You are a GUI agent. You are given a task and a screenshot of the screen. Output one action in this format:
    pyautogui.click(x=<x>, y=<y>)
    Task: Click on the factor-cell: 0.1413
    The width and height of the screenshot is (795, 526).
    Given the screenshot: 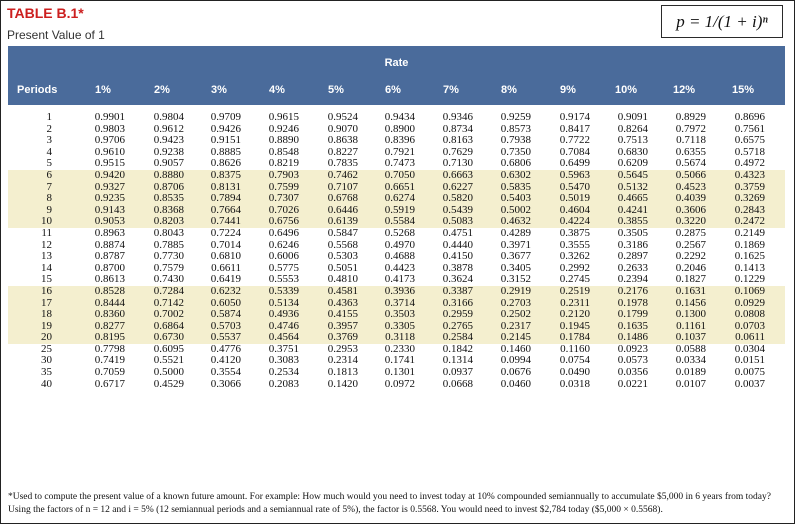 What is the action you would take?
    pyautogui.click(x=749, y=267)
    